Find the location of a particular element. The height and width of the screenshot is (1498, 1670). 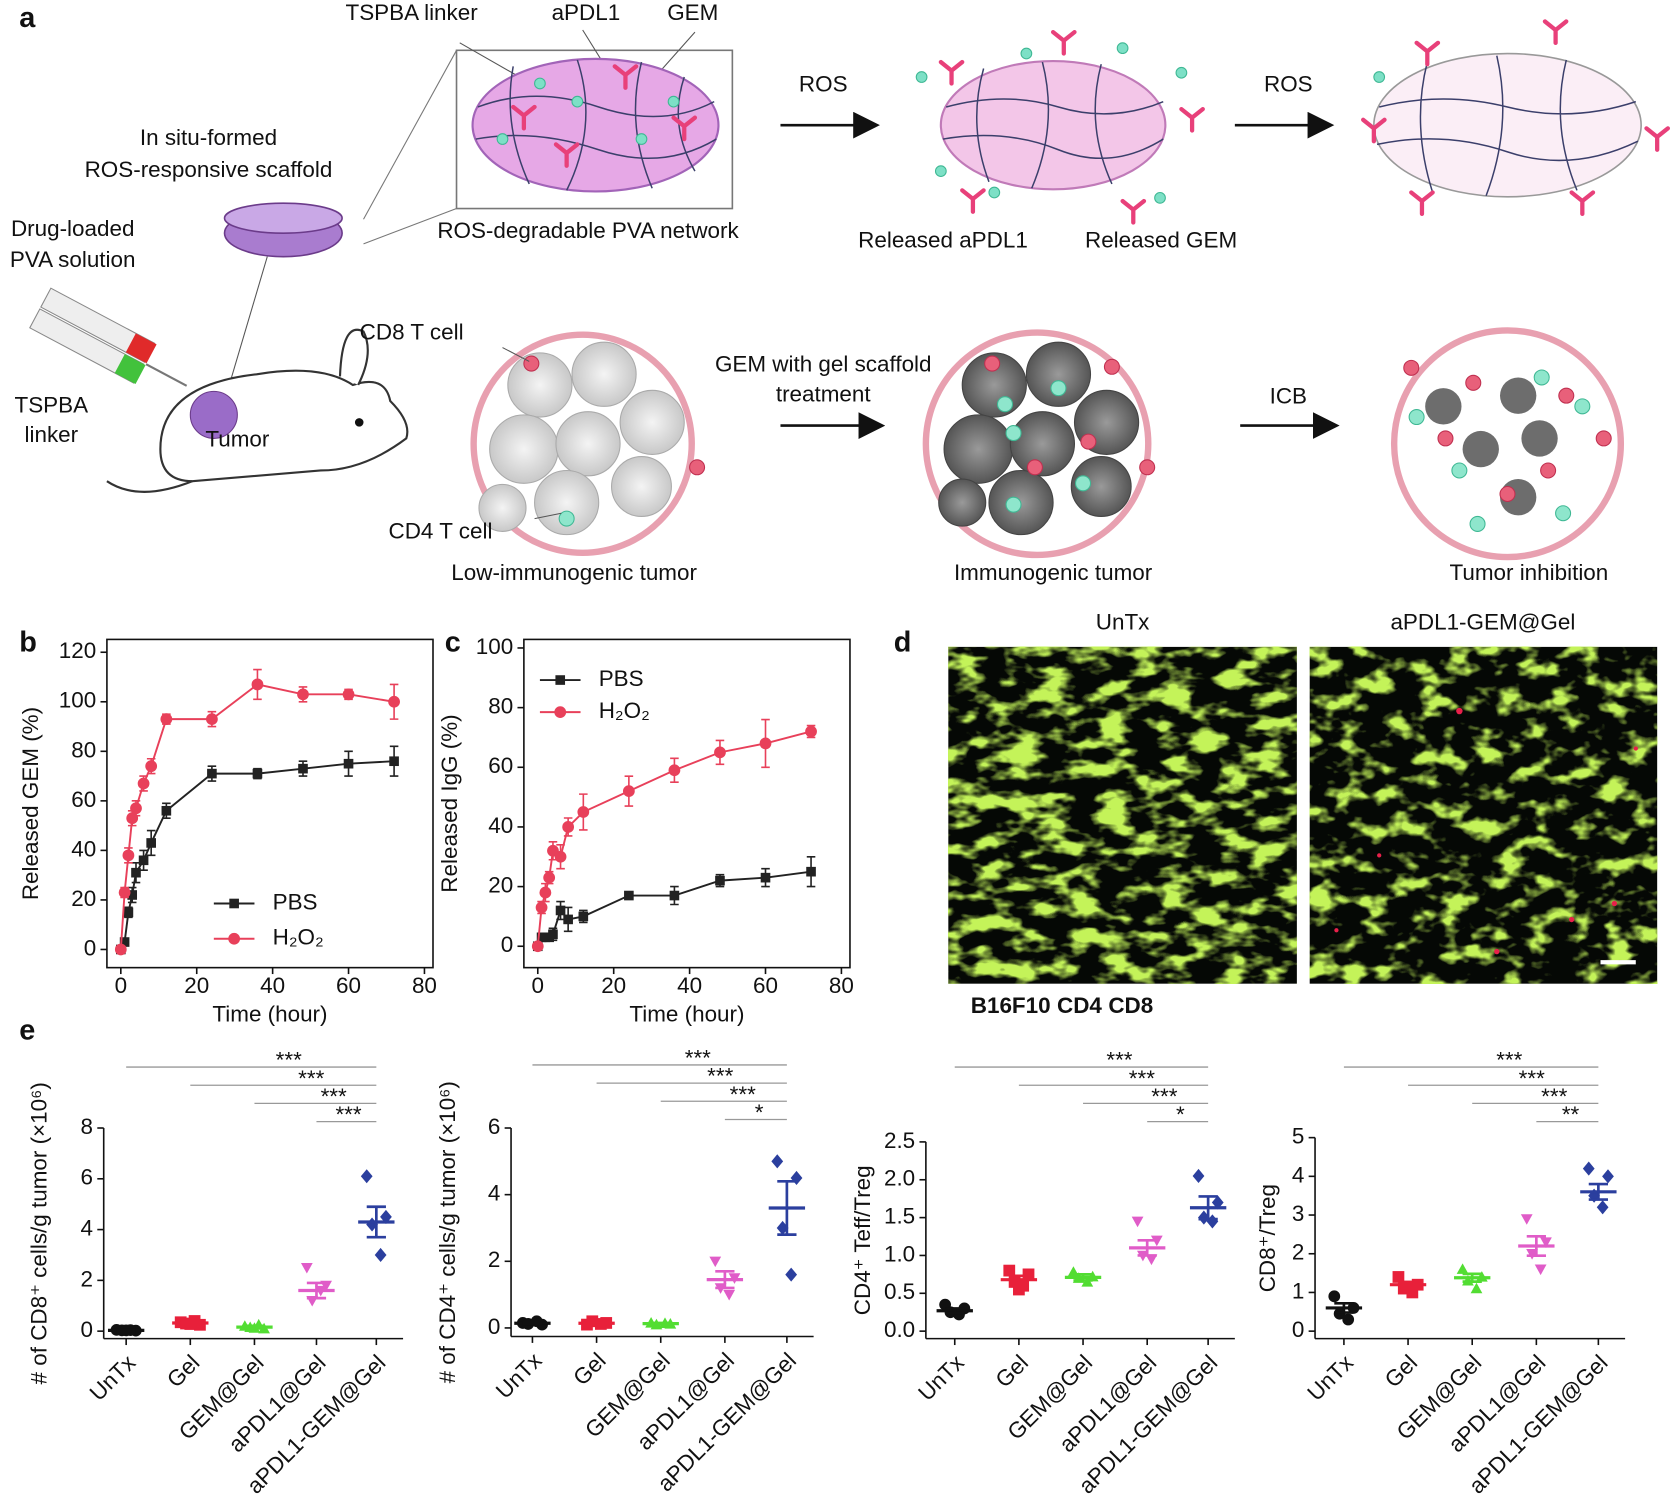

label: Drug-loaded is located at coordinates (72, 228).